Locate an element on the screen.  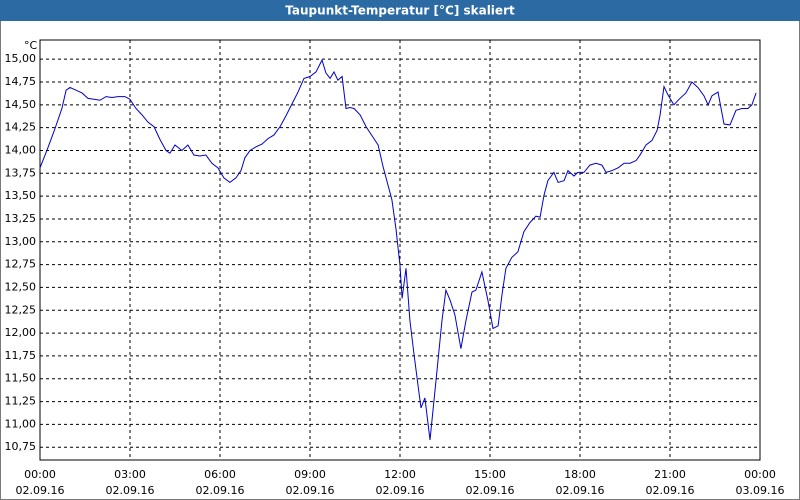
y-tick-label: 11,00 is located at coordinates (21, 423).